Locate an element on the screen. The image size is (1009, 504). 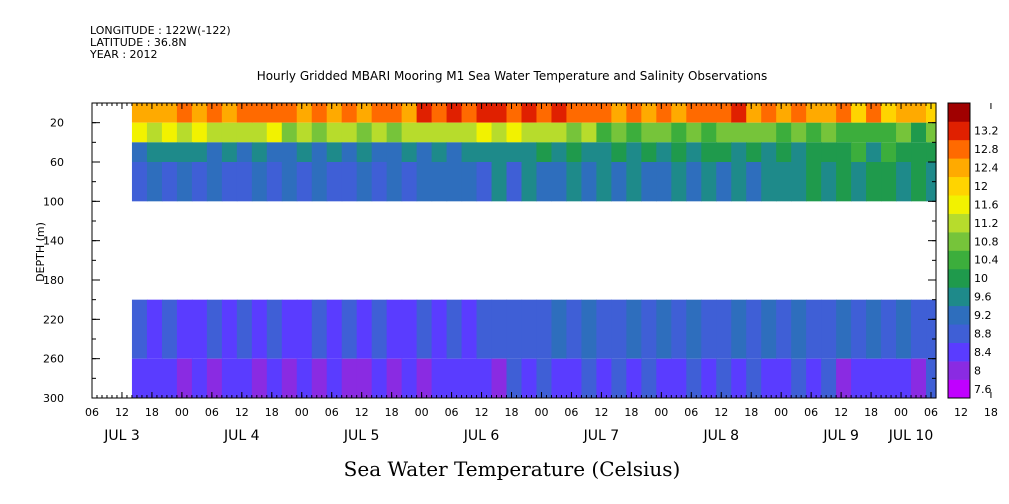
colorbar-label: 8.8 is located at coordinates (983, 333).